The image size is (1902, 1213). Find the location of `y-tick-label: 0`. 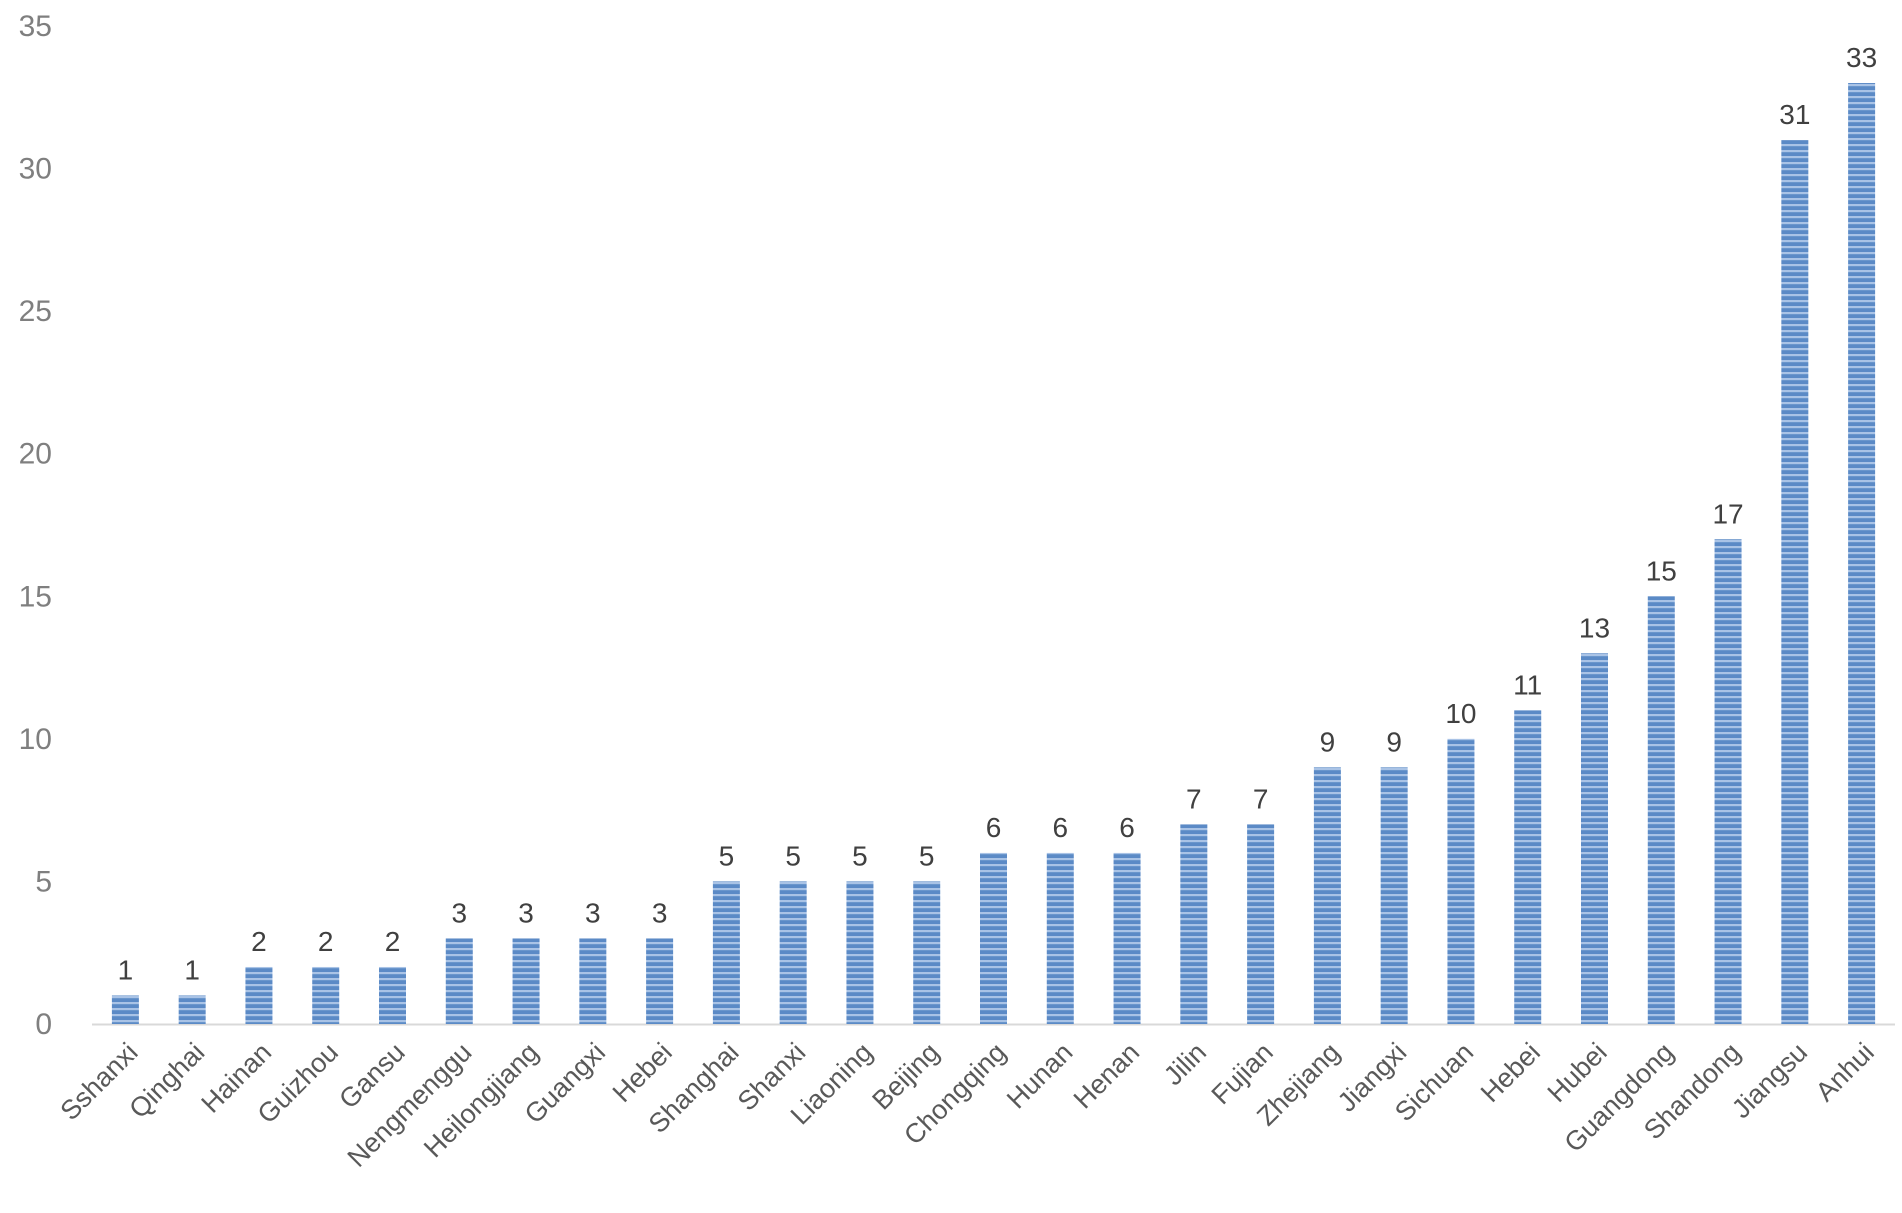

y-tick-label: 0 is located at coordinates (43, 1024).